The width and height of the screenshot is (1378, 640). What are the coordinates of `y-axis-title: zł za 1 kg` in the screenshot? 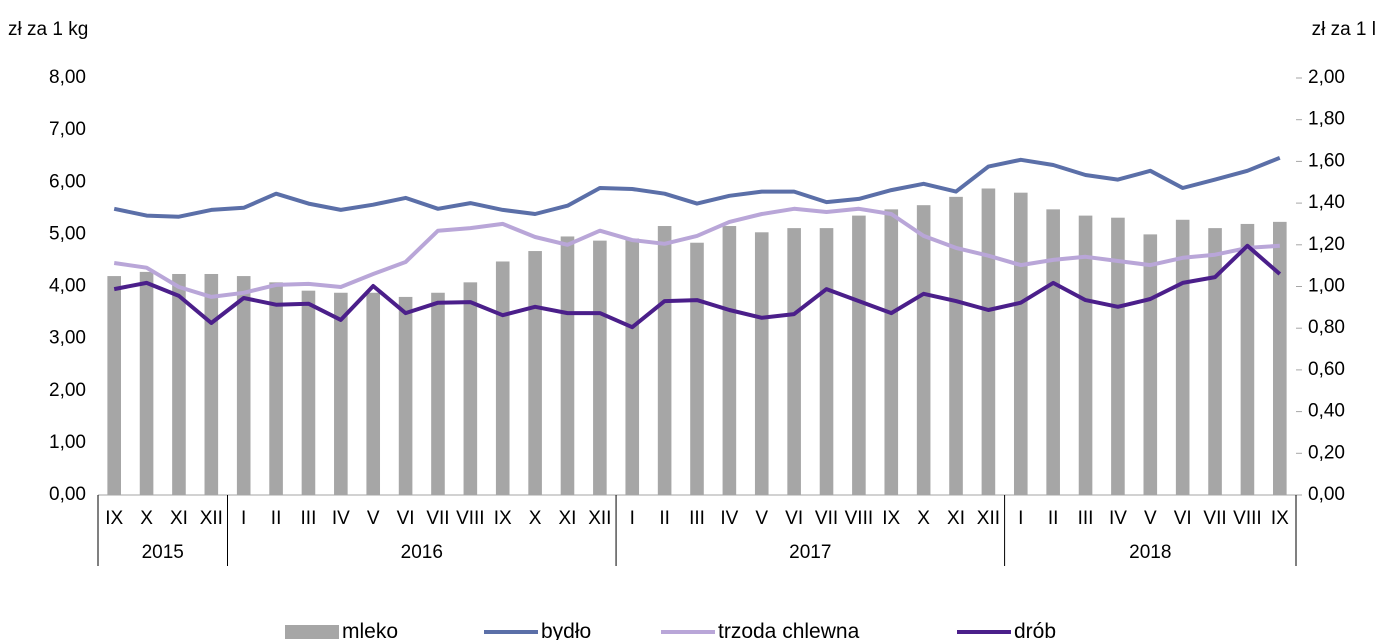 It's located at (48, 29).